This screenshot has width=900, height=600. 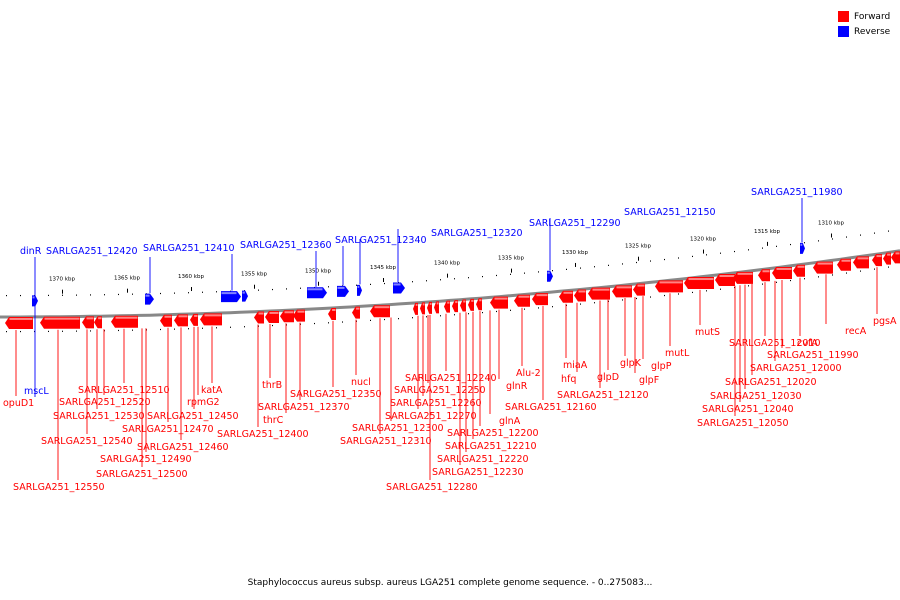 What do you see at coordinates (872, 31) in the screenshot?
I see `legend-label-reverse: Reverse` at bounding box center [872, 31].